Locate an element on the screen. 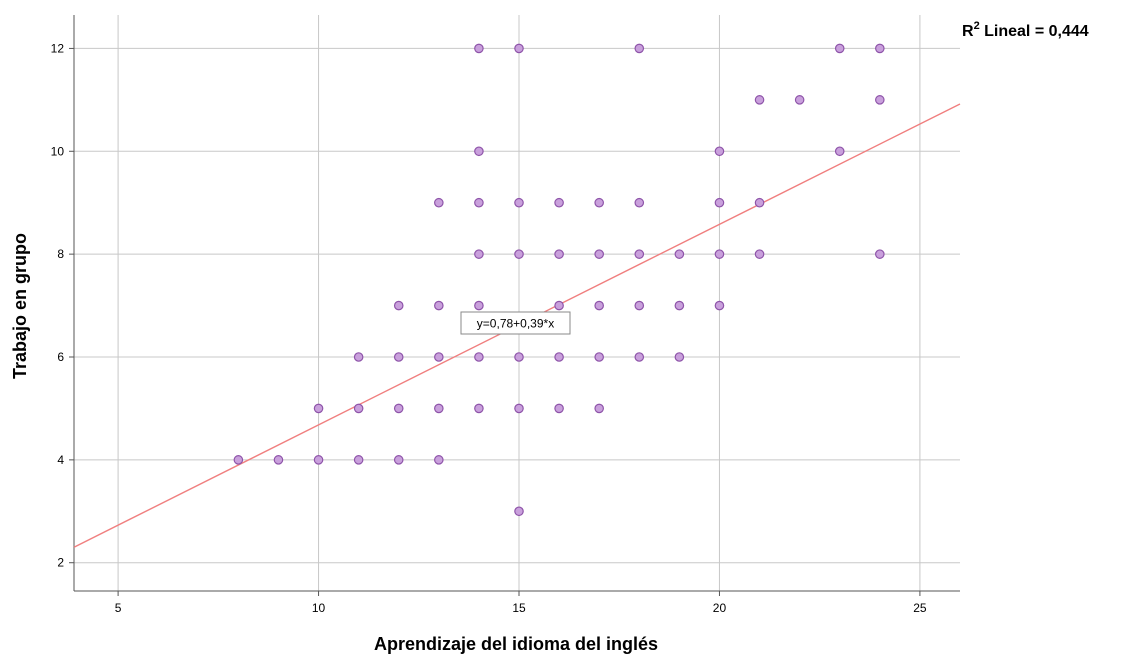 Image resolution: width=1121 pixels, height=656 pixels. x-tick-label: 20 is located at coordinates (720, 608).